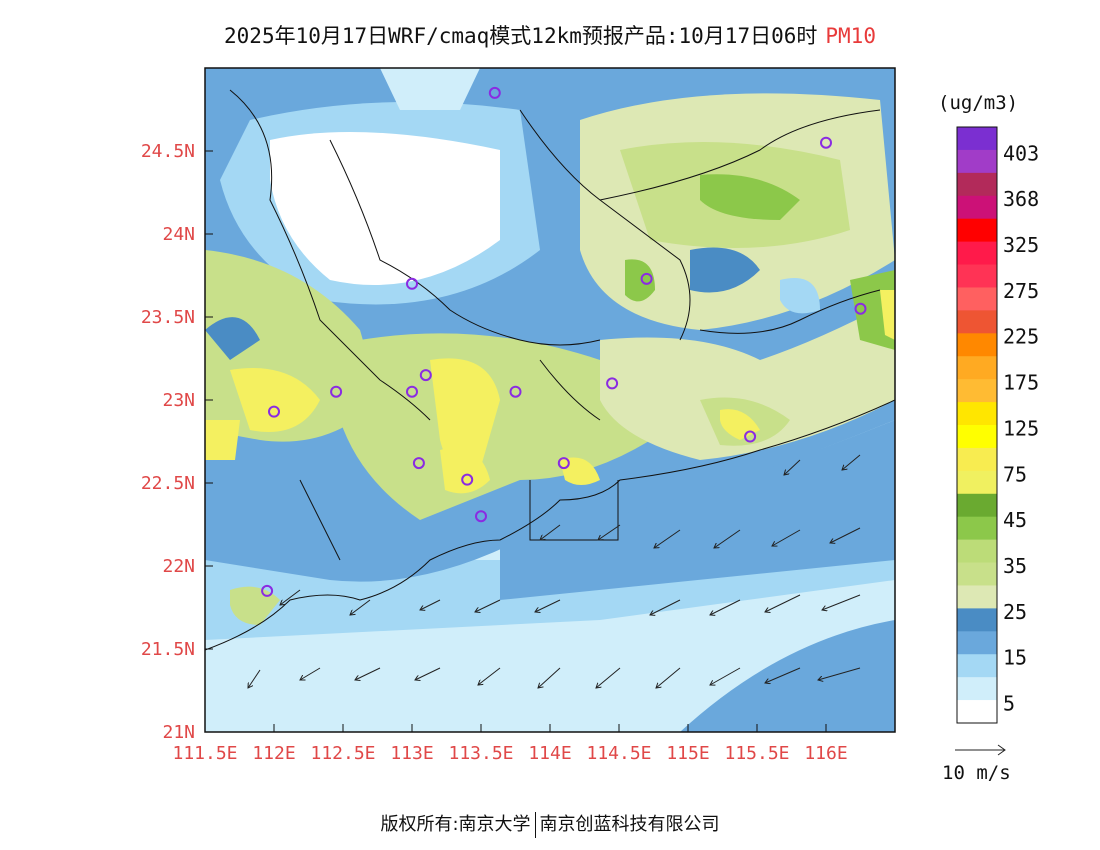 The image size is (1100, 850). What do you see at coordinates (825, 753) in the screenshot?
I see `lon-tick-label: 116E` at bounding box center [825, 753].